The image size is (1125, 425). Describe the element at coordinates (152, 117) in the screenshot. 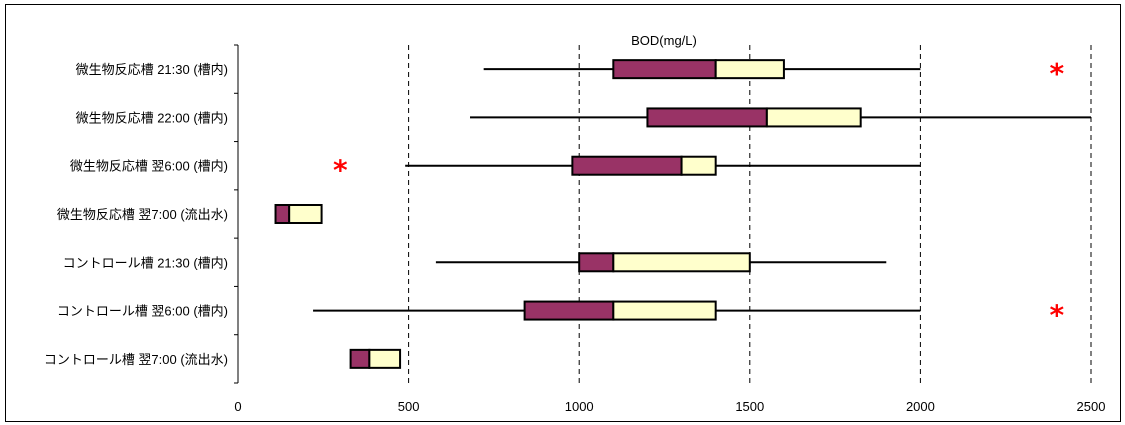

I see `category-label: 微生物反応槽 22:00 (槽内)` at that location.